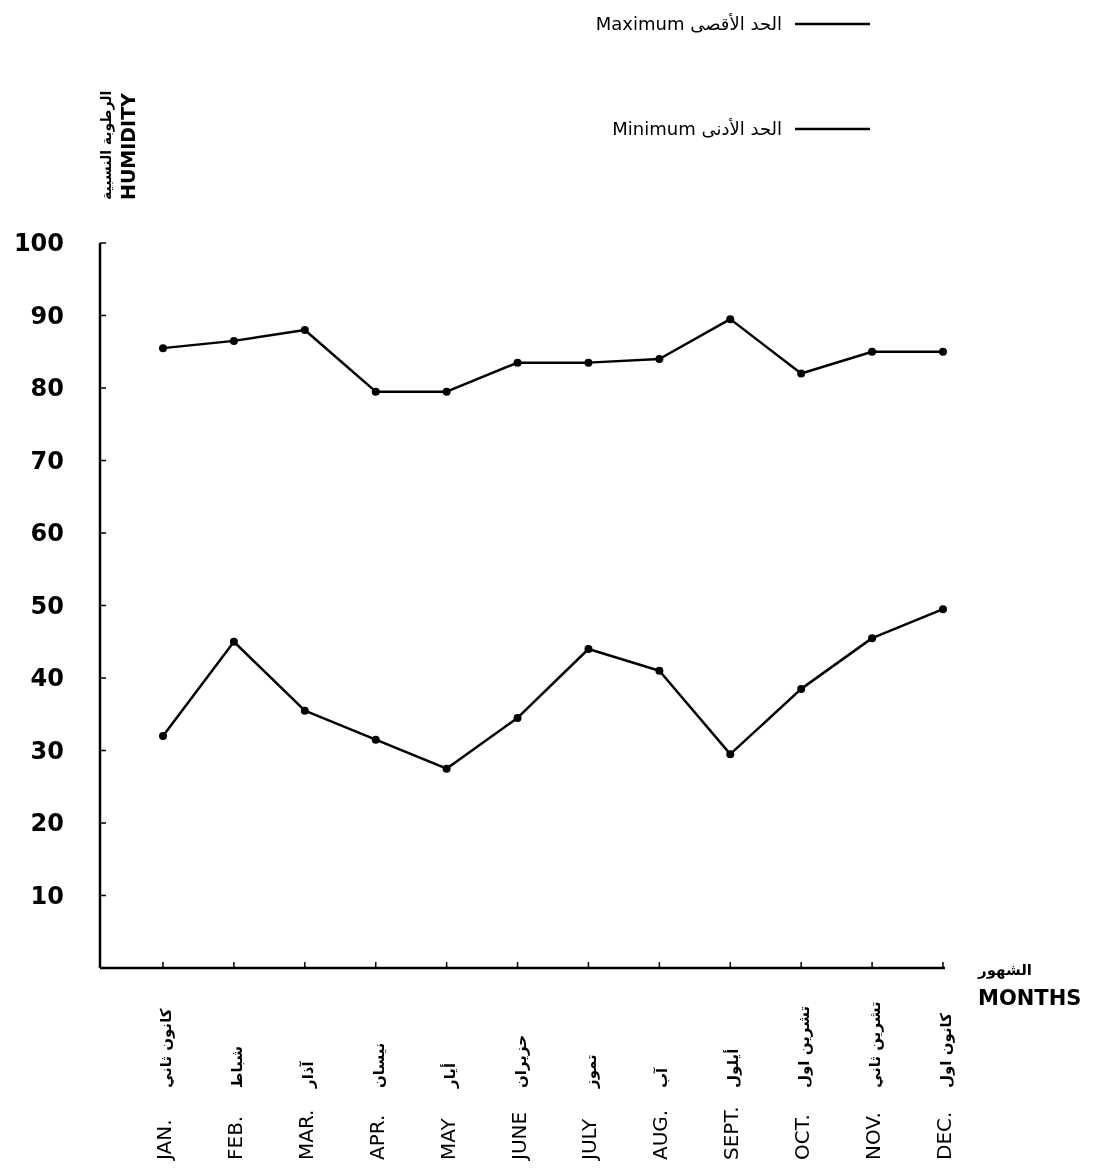 This screenshot has height=1169, width=1112. I want to click on y-tick-label: 20, so click(47, 823).